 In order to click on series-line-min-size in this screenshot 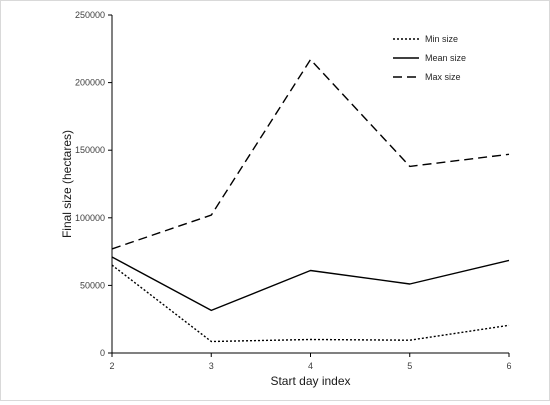, I will do `click(310, 303)`.